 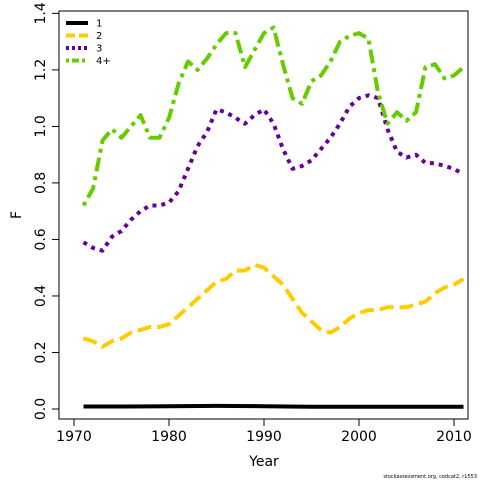 I want to click on credit-text: stockassessment.org, codcat2, r1553, so click(x=430, y=477).